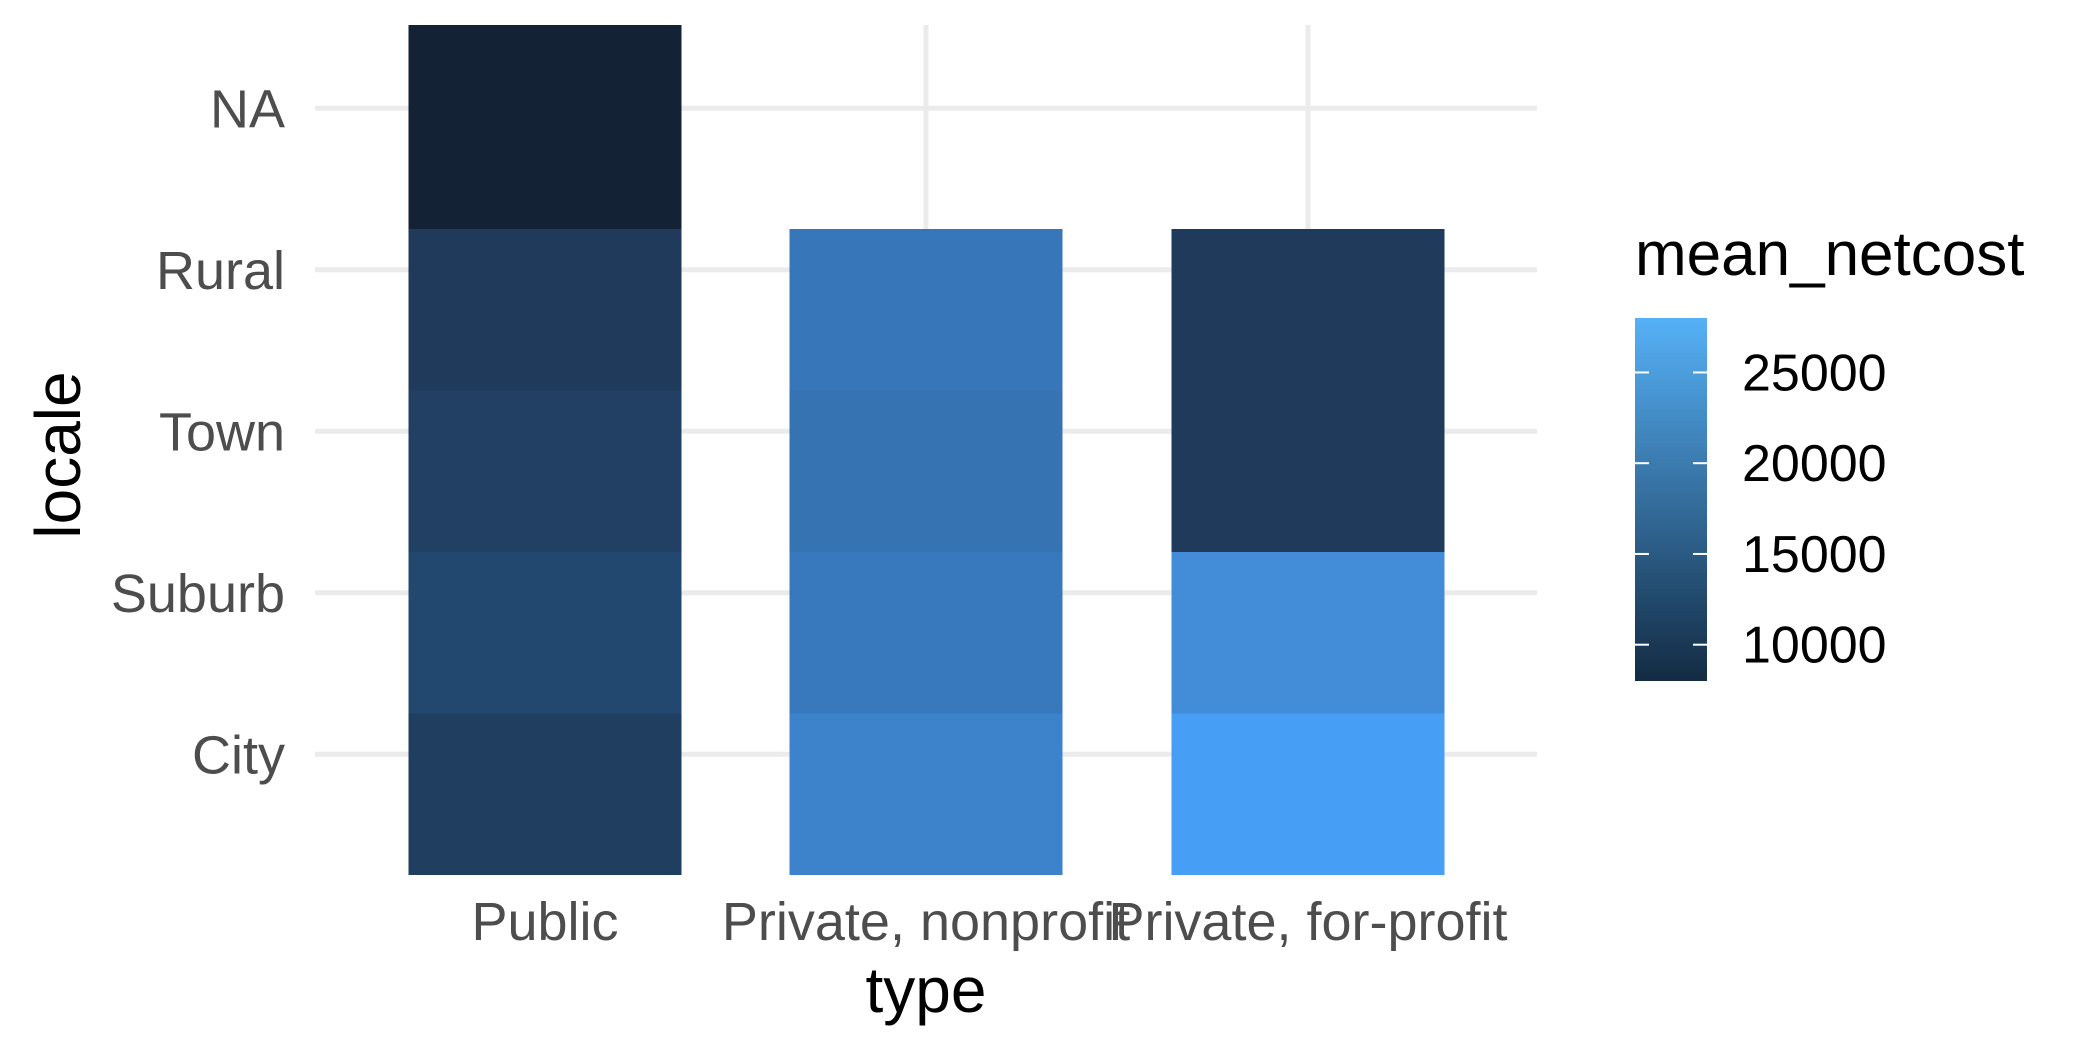  Describe the element at coordinates (58, 454) in the screenshot. I see `y-axis-title: locale` at that location.